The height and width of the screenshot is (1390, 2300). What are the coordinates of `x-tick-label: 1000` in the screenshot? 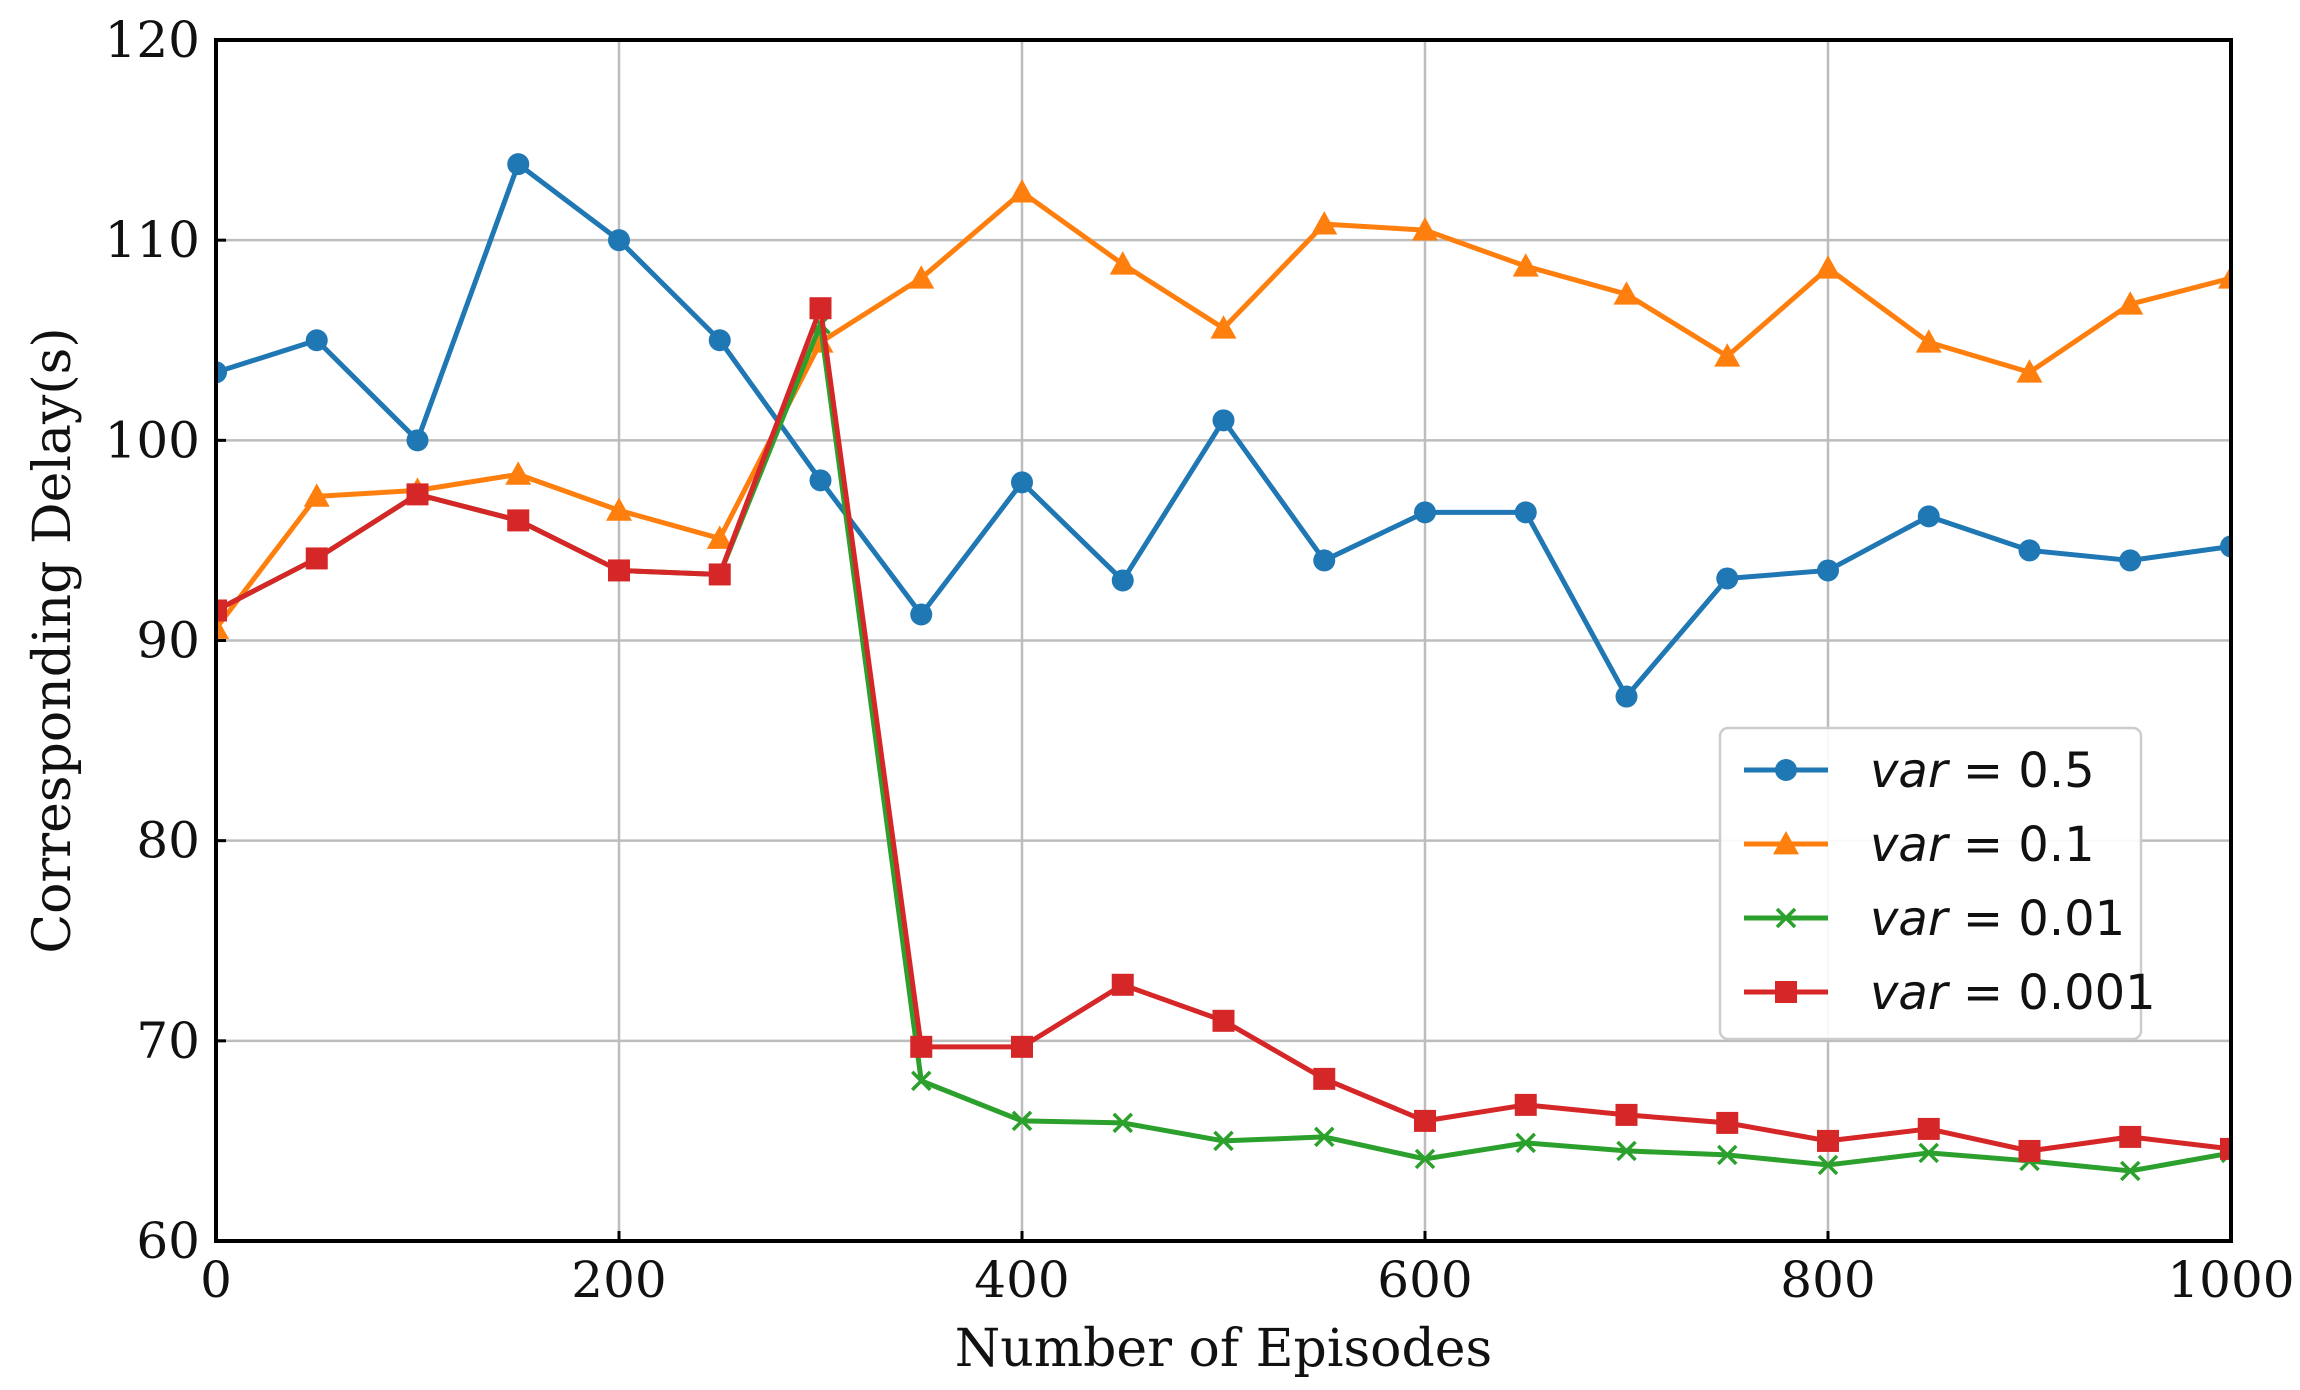 It's located at (2230, 1280).